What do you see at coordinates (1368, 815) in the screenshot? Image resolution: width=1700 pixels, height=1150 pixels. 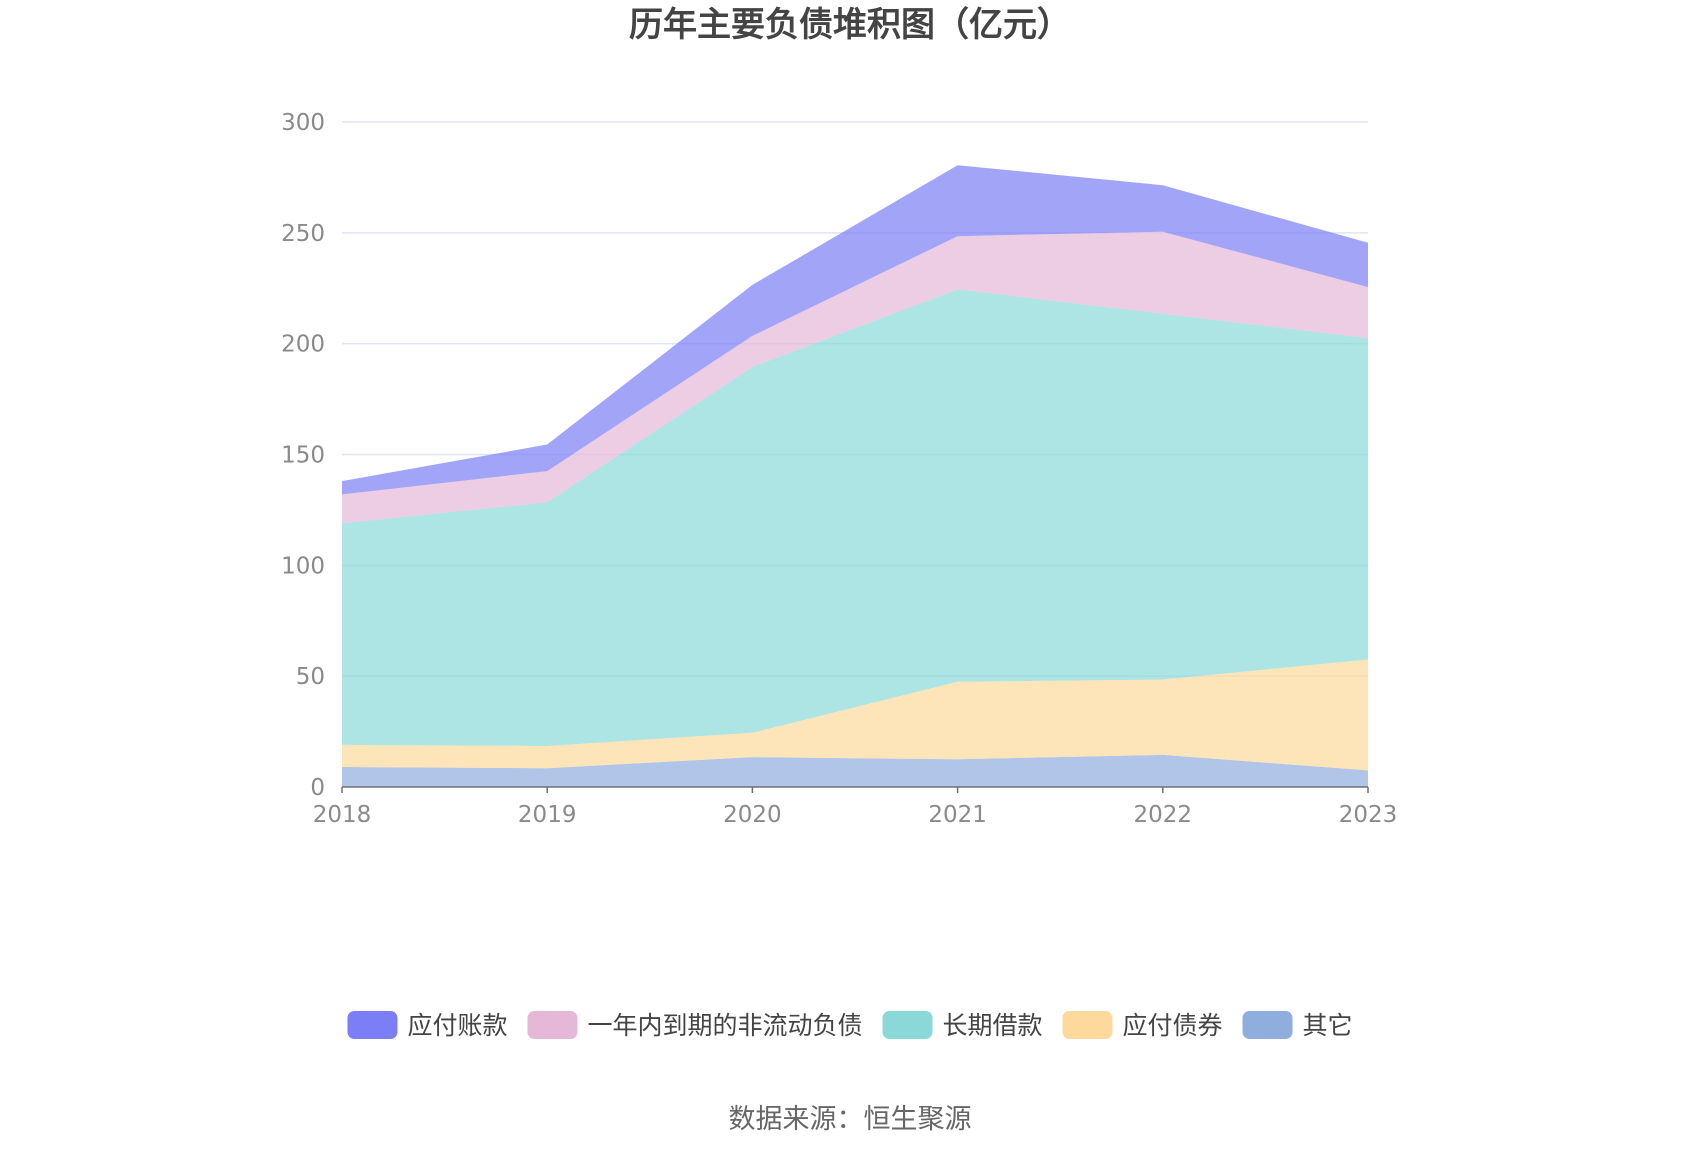 I see `x-tick-label: 2023` at bounding box center [1368, 815].